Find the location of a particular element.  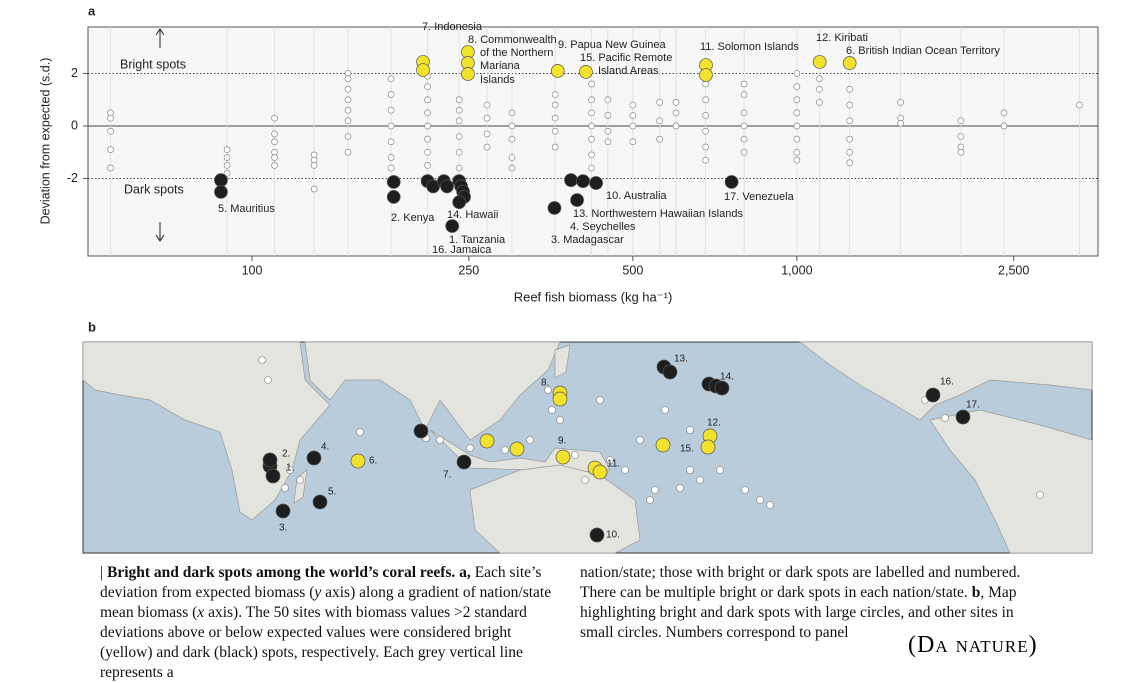

annotation: 3. Madagascar is located at coordinates (587, 240).